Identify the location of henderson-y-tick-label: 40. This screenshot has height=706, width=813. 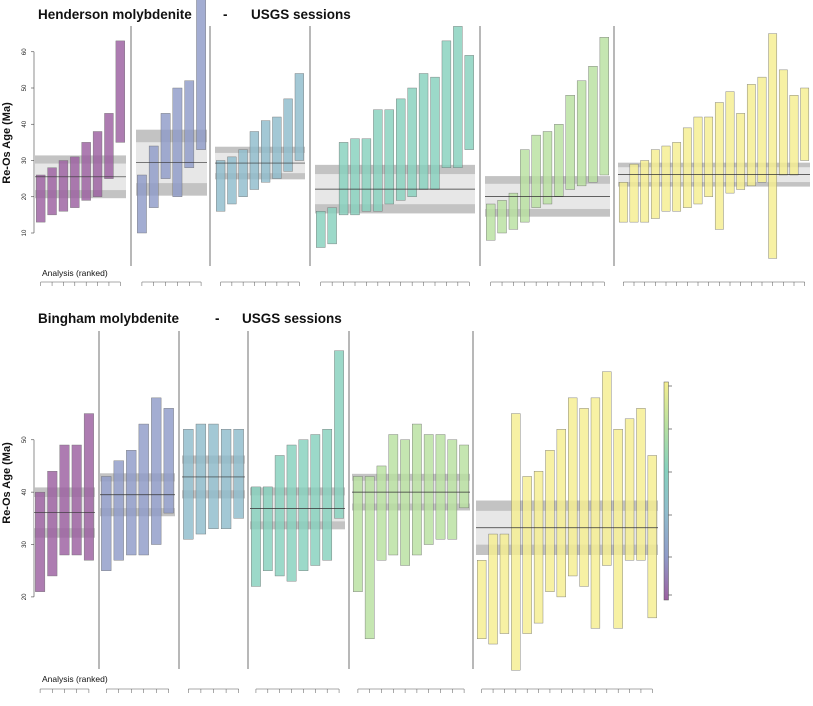
(25, 123).